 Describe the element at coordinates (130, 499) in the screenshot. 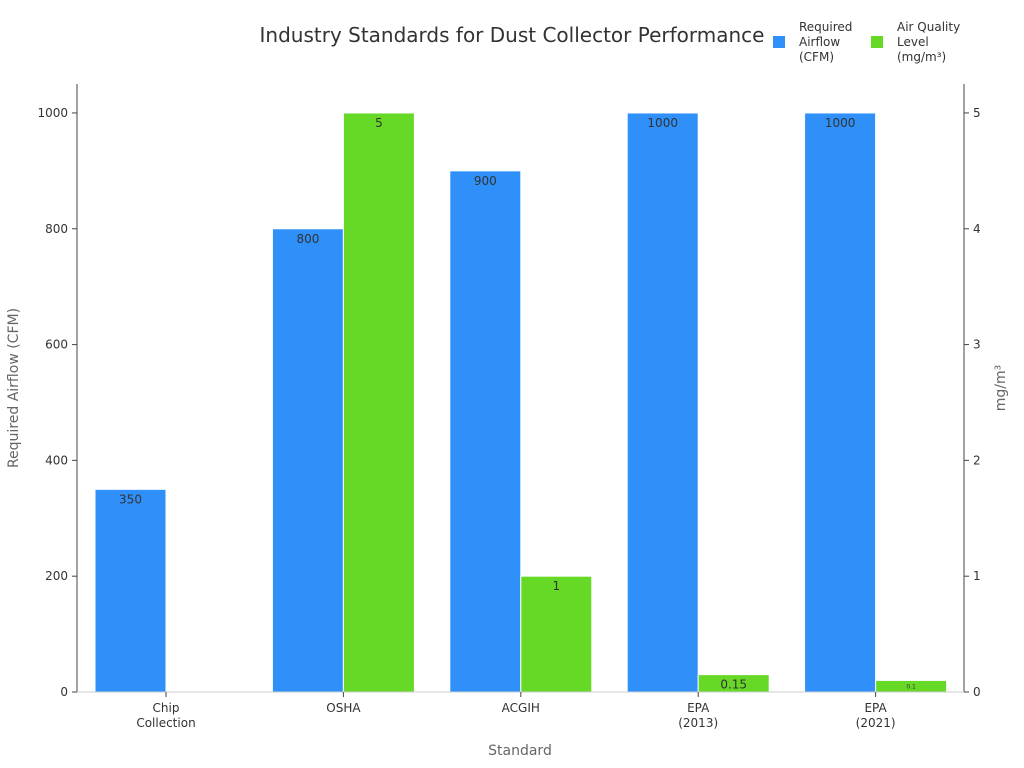

I see `bar-value-label: 350` at that location.